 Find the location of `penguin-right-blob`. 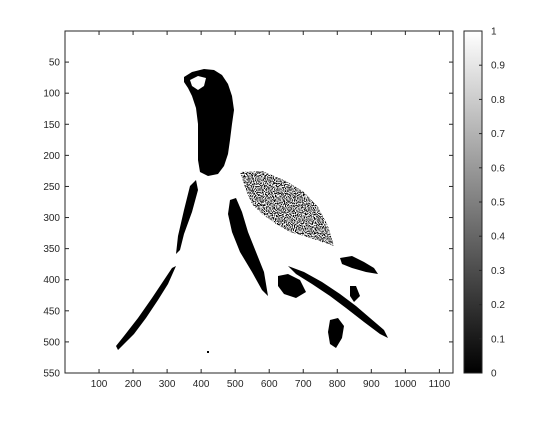

penguin-right-blob is located at coordinates (359, 265).